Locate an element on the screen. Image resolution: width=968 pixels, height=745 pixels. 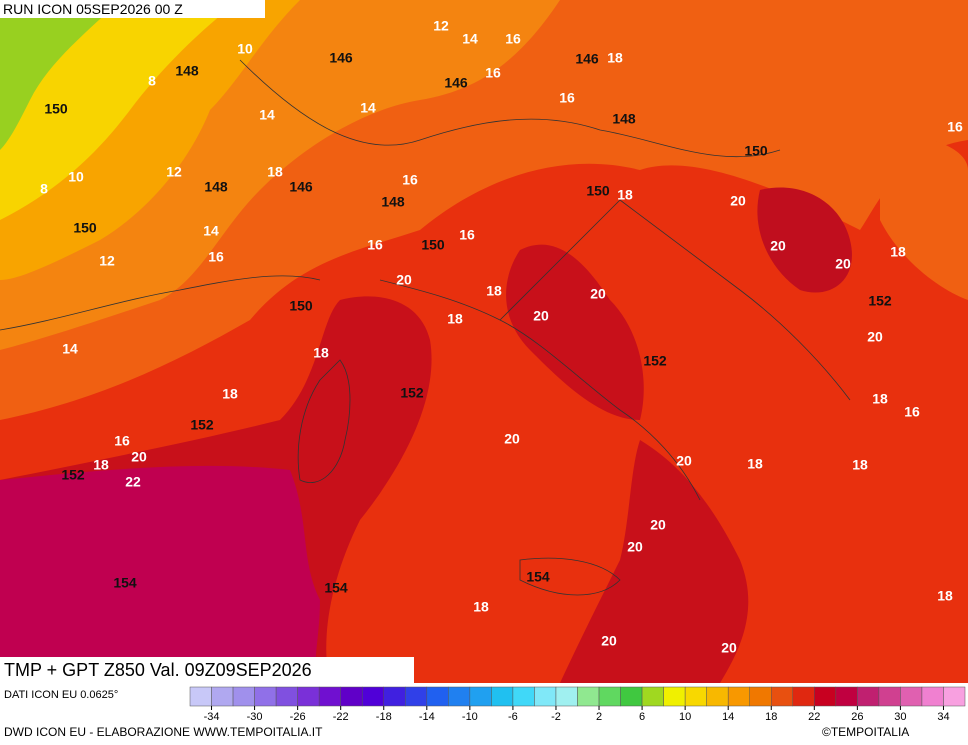
scale-tick-label: -2 is located at coordinates (556, 717).